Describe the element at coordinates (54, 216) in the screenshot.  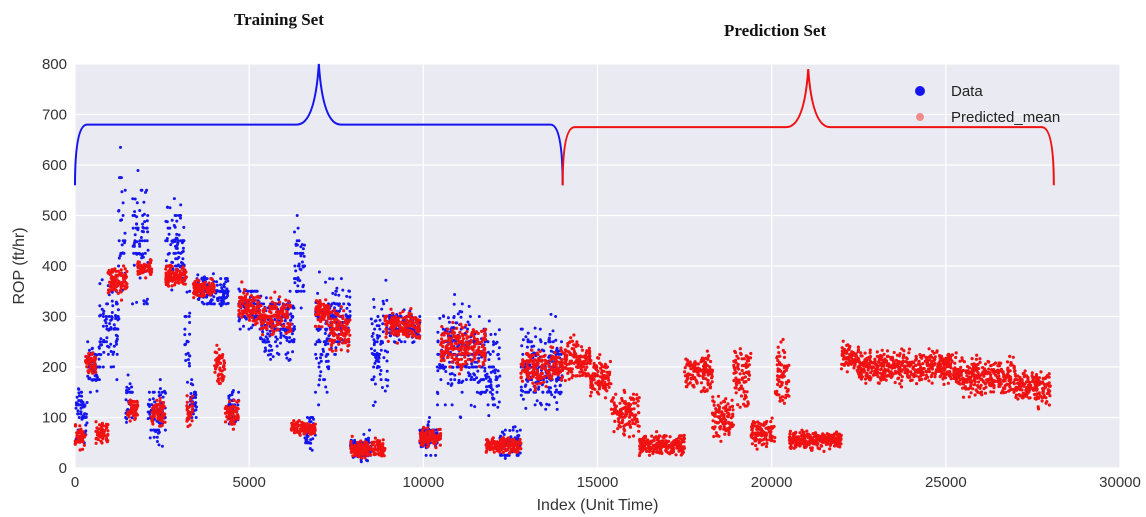
I see `y-tick-label: 500` at that location.